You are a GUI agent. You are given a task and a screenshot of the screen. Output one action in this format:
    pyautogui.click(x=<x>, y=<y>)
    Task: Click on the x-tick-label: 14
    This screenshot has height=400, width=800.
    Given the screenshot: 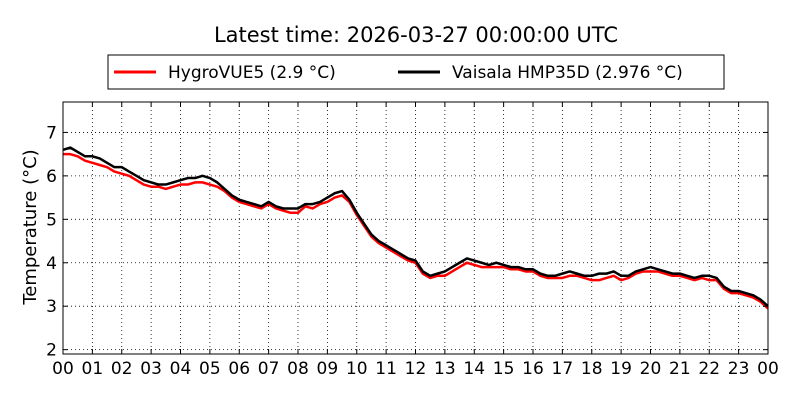 What is the action you would take?
    pyautogui.click(x=474, y=369)
    